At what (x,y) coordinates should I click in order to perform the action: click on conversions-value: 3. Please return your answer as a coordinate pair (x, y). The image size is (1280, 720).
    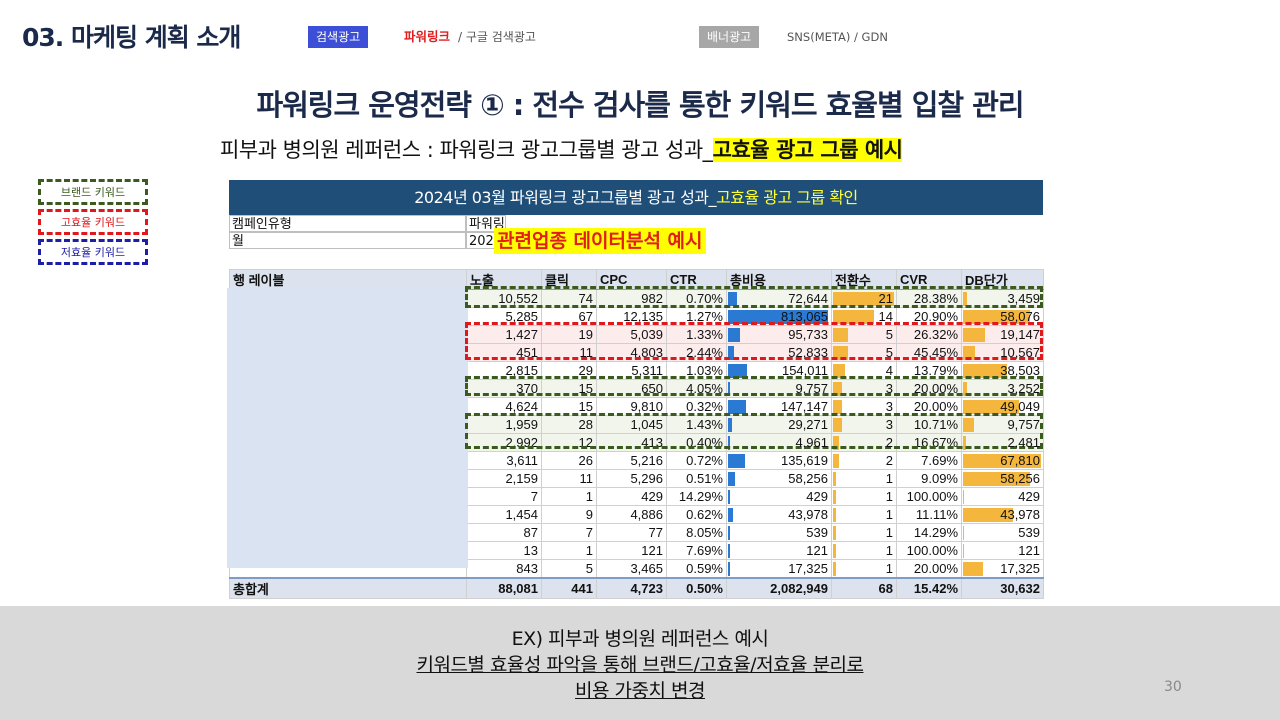
    Looking at the image, I should click on (889, 406).